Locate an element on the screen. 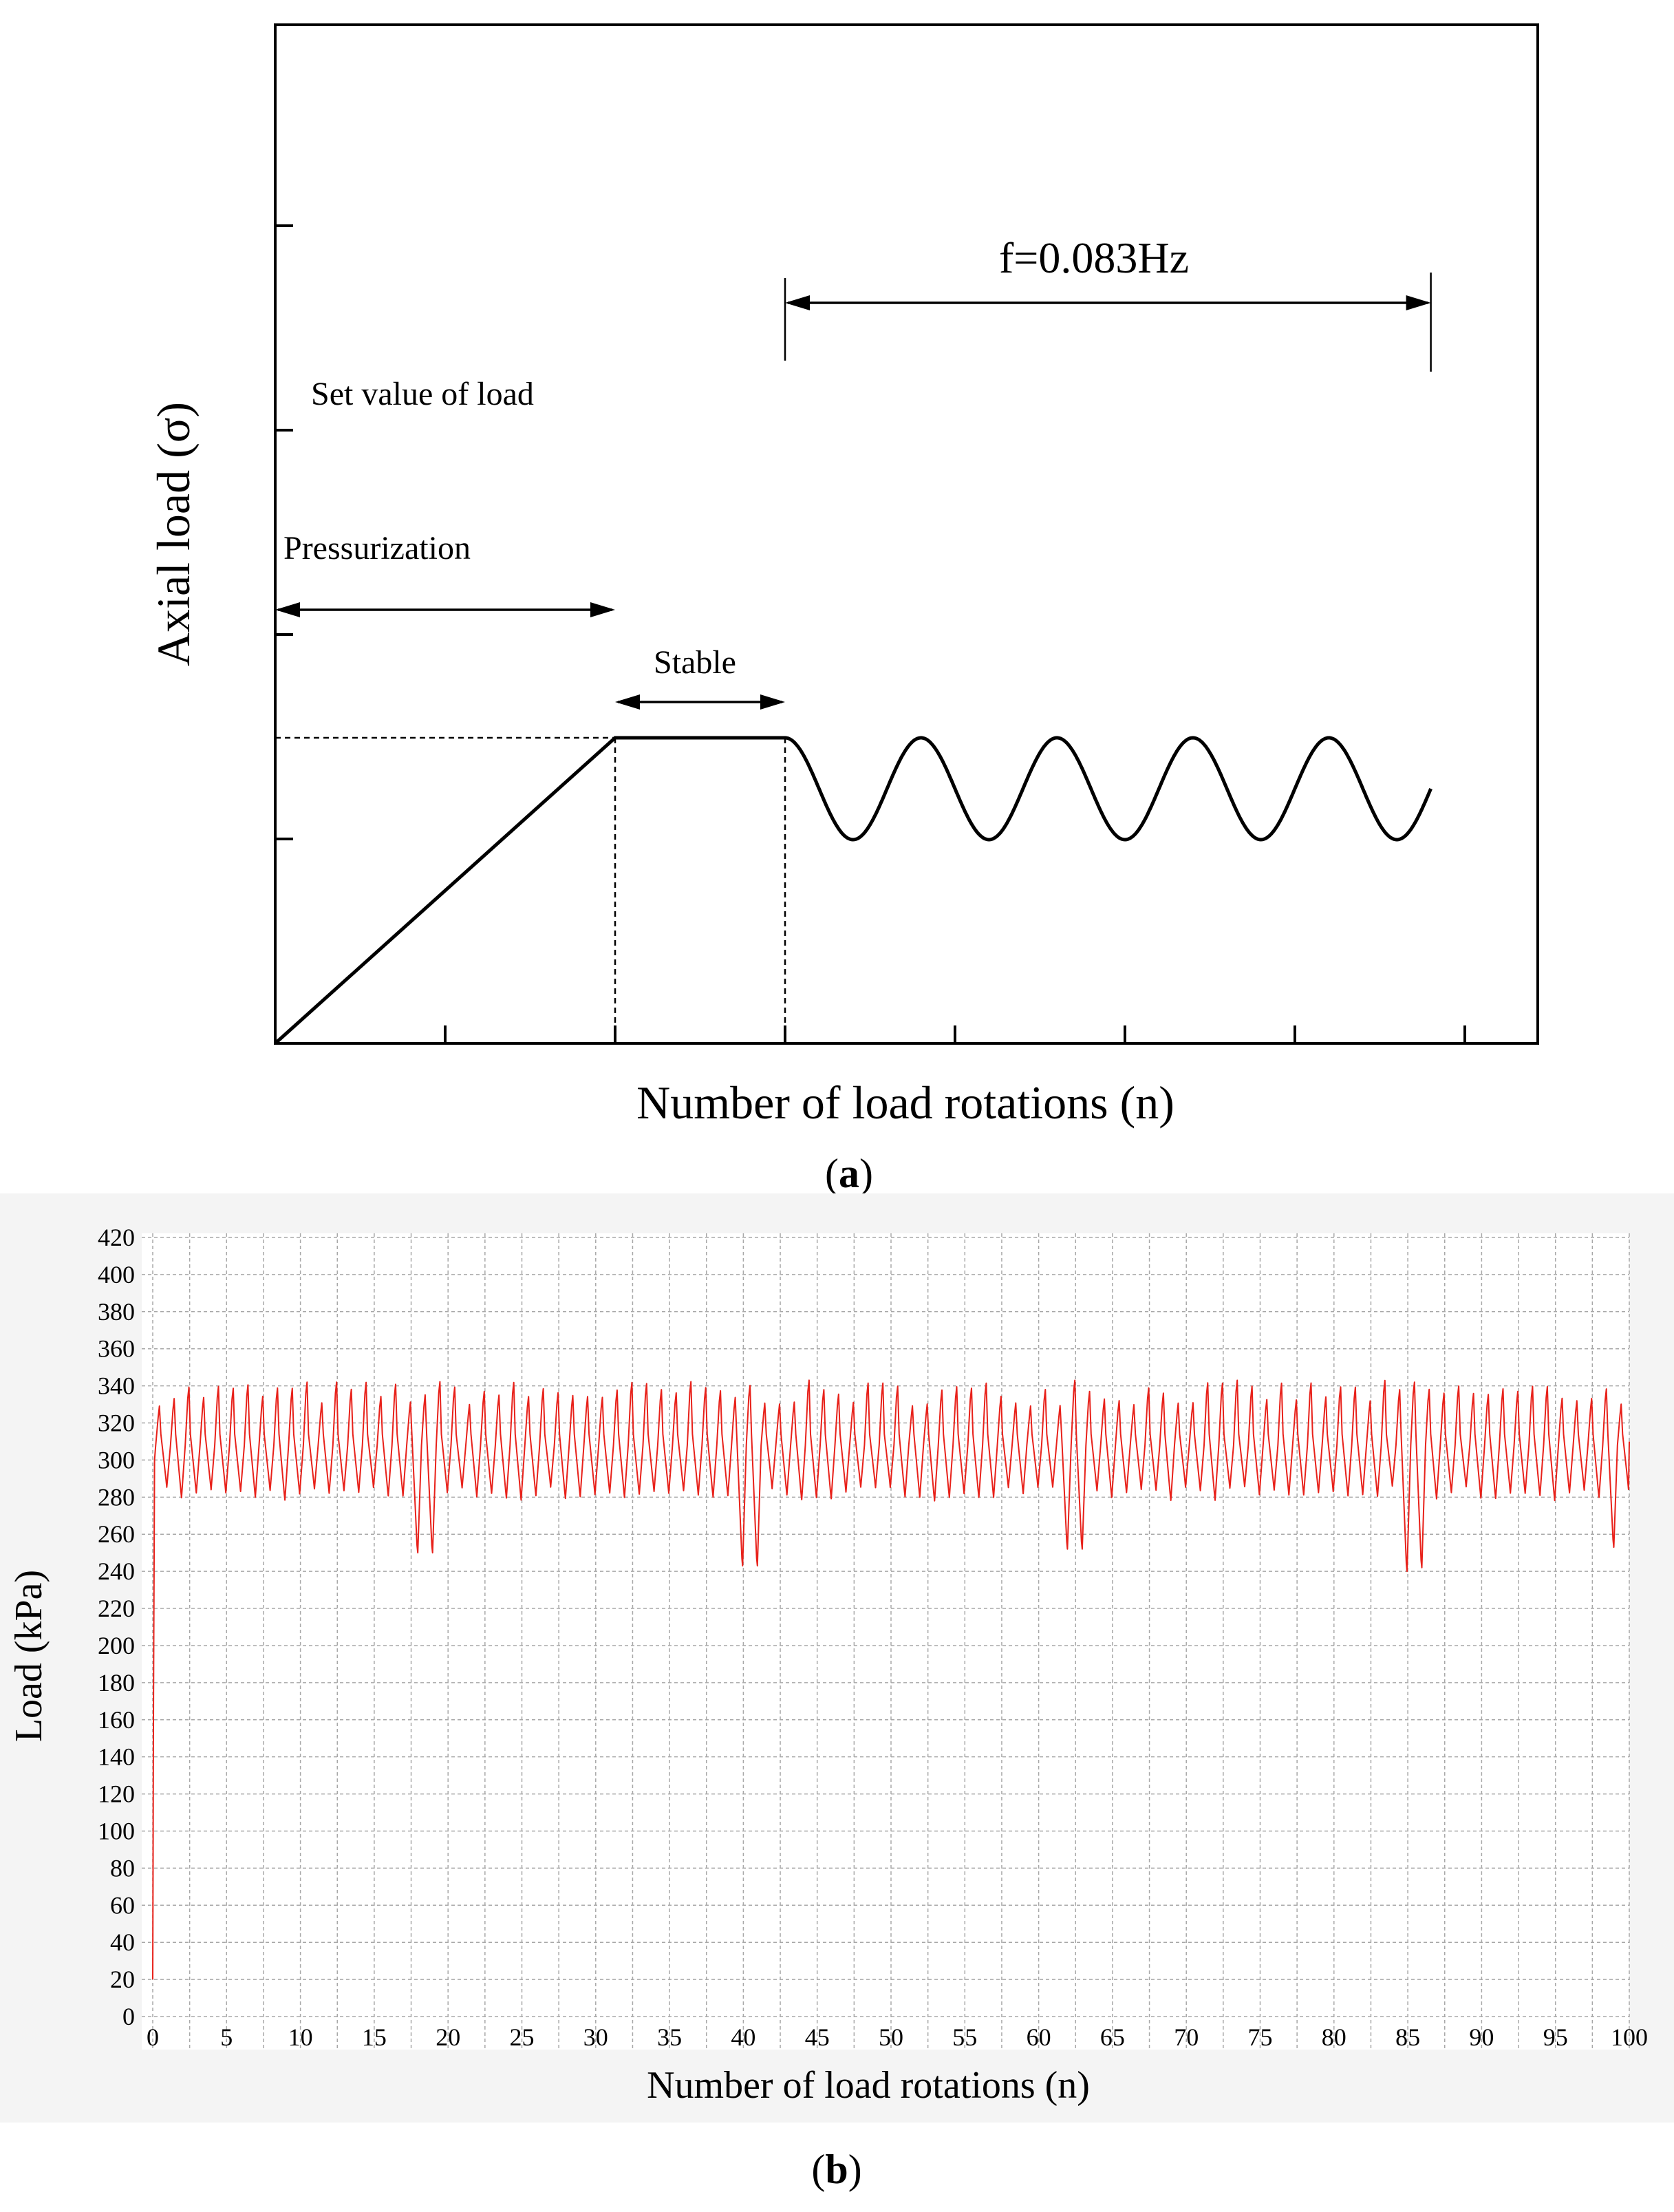  panel-b-x-tick-label: 45 is located at coordinates (817, 2037).